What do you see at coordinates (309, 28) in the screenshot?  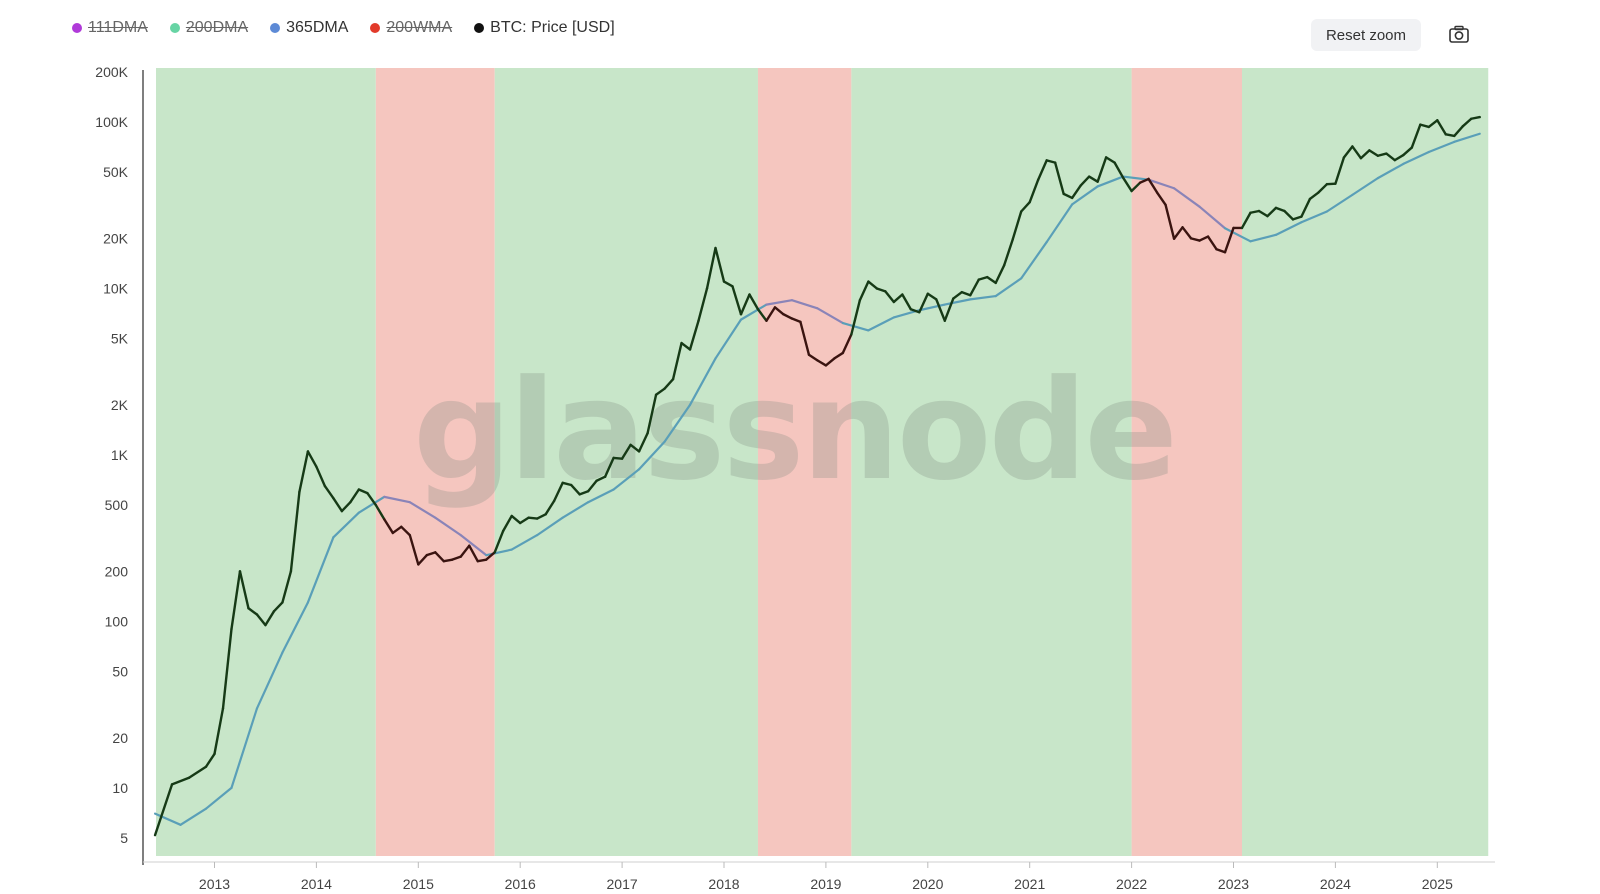 I see `legend-item: 365DMA` at bounding box center [309, 28].